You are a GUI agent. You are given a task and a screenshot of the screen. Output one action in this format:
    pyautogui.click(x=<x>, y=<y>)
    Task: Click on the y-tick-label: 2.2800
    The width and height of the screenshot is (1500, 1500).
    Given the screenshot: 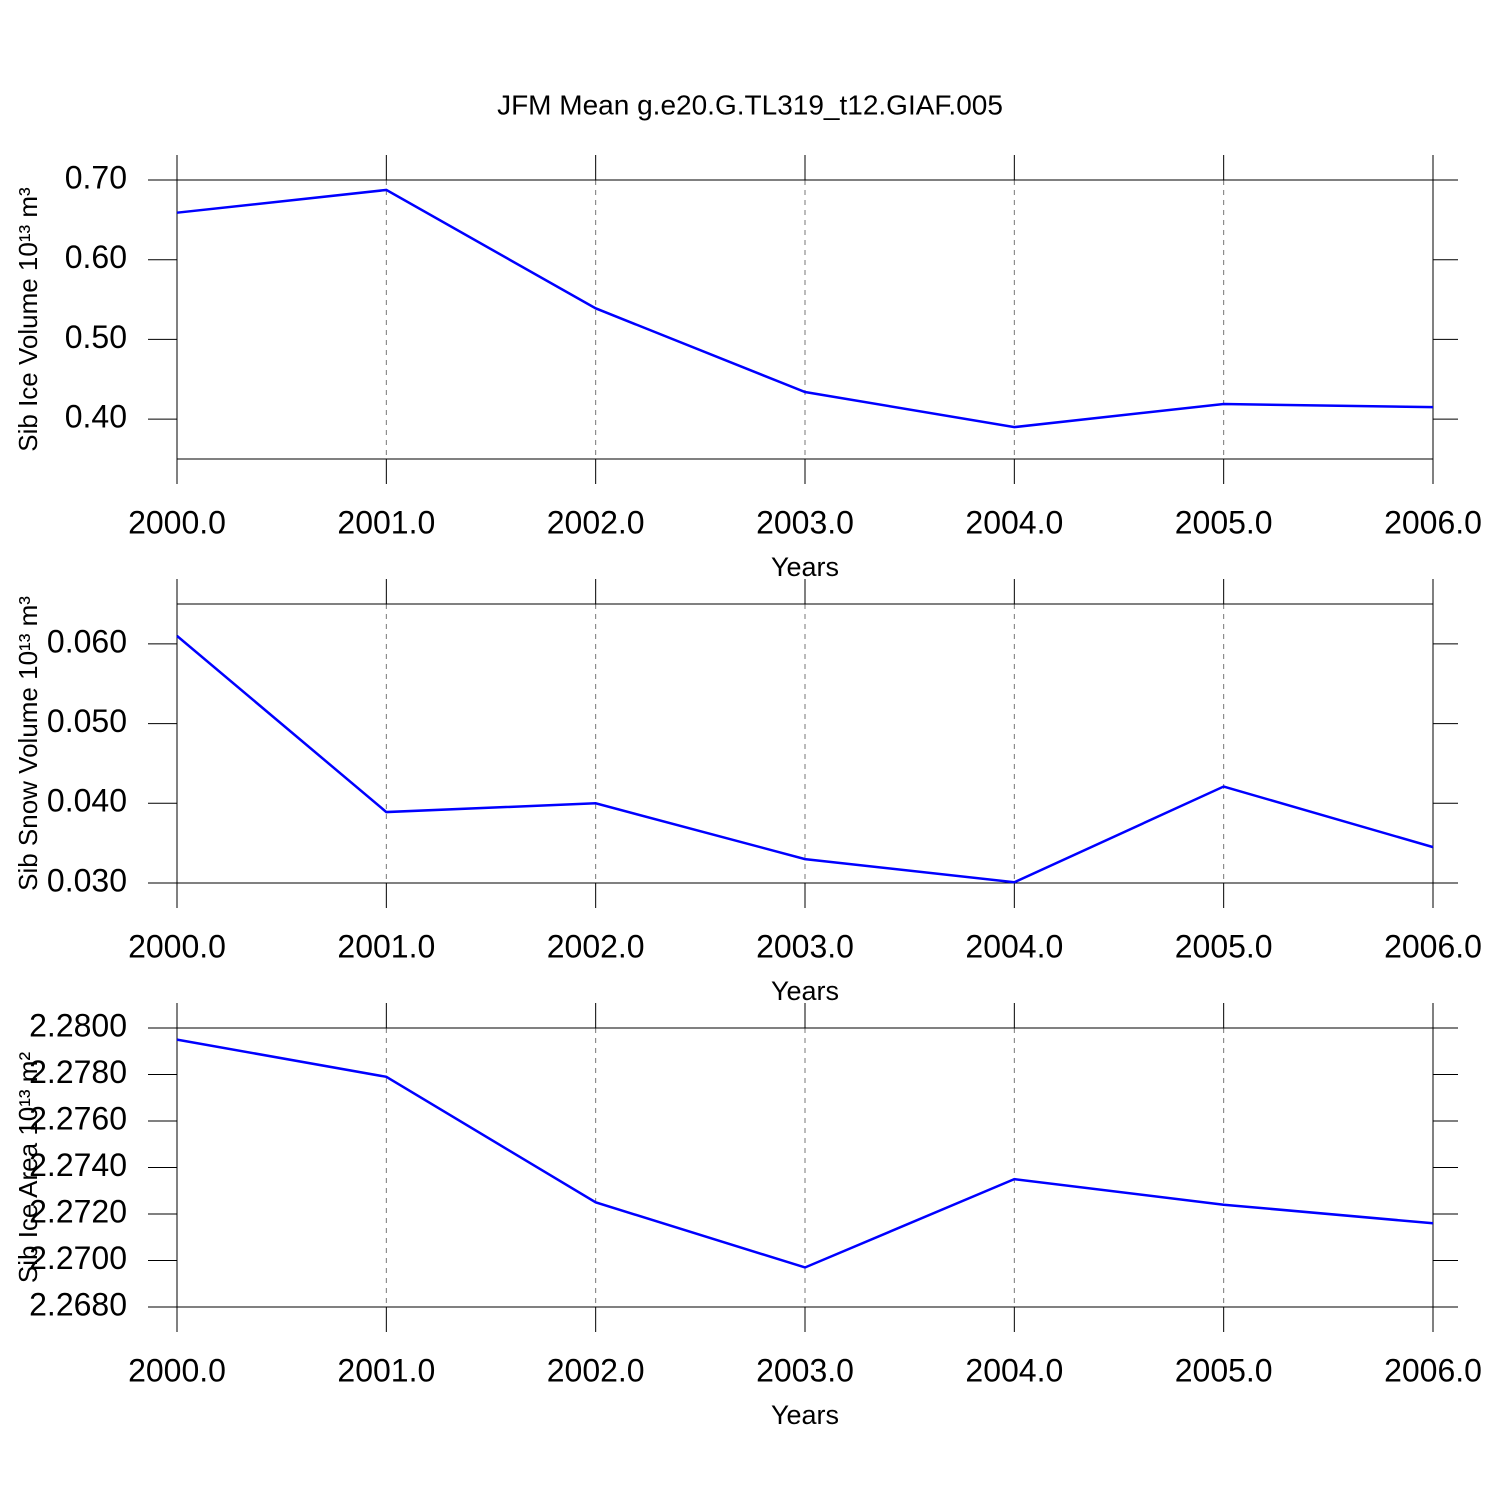 What is the action you would take?
    pyautogui.click(x=78, y=1025)
    